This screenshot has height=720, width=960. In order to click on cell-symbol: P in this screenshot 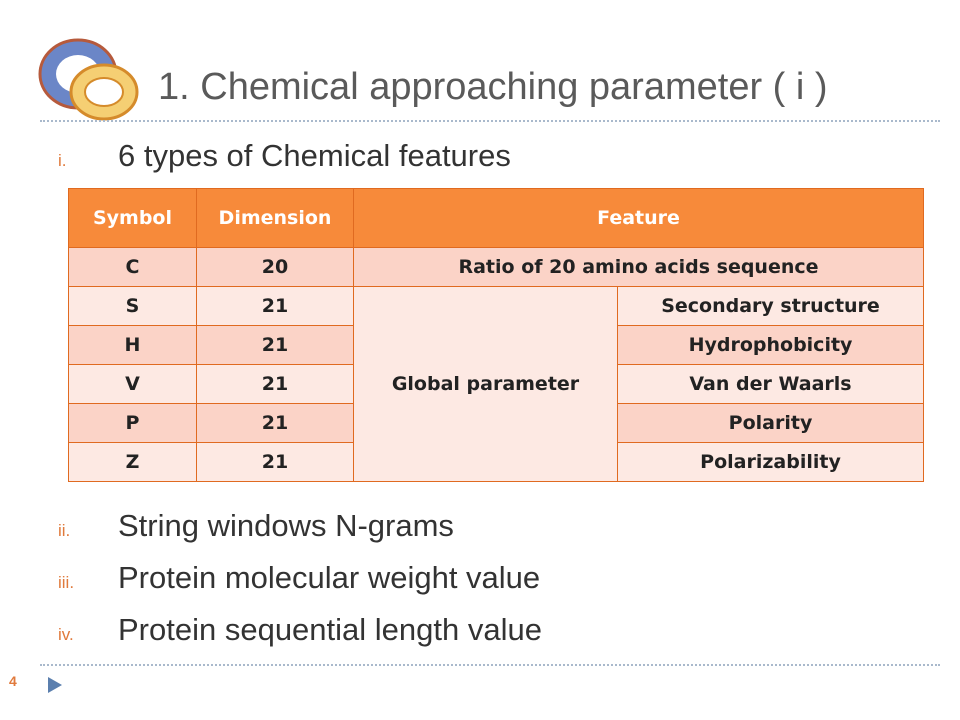, I will do `click(132, 423)`.